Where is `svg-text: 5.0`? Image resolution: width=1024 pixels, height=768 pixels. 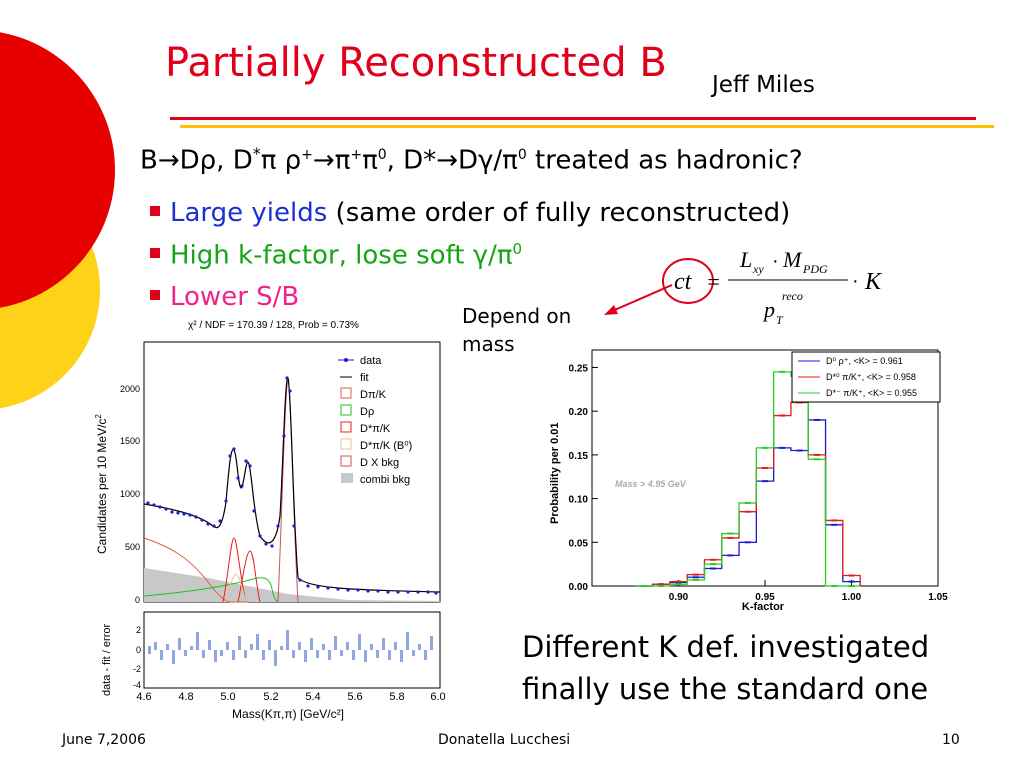
svg-text: 5.0 is located at coordinates (227, 697).